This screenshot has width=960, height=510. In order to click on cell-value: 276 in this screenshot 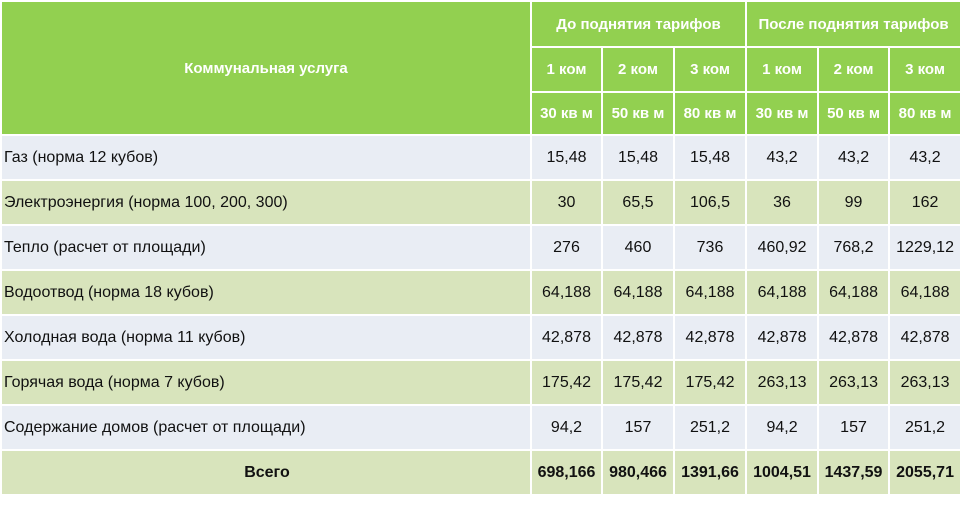, I will do `click(566, 247)`.